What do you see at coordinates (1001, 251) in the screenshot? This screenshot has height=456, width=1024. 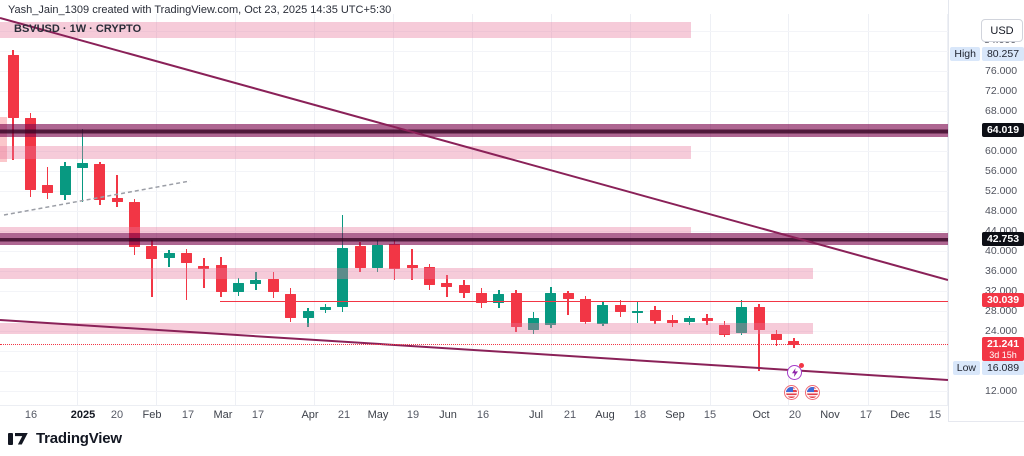 I see `price-axis-label: 40.000` at bounding box center [1001, 251].